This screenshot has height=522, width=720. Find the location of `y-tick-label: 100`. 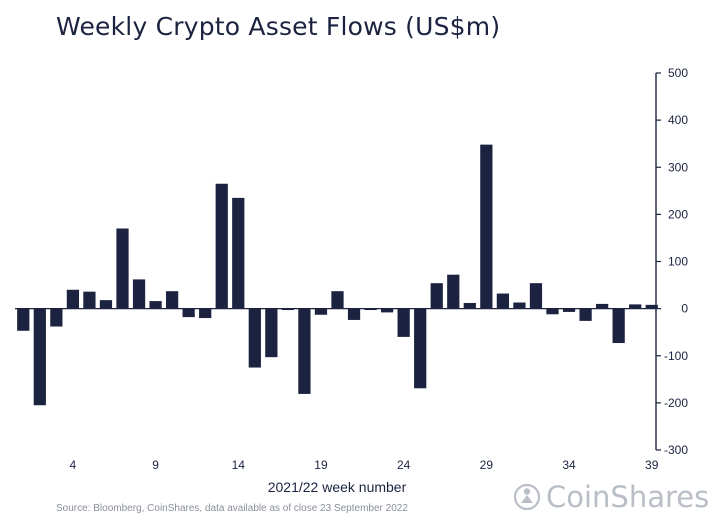

y-tick-label: 100 is located at coordinates (678, 262).